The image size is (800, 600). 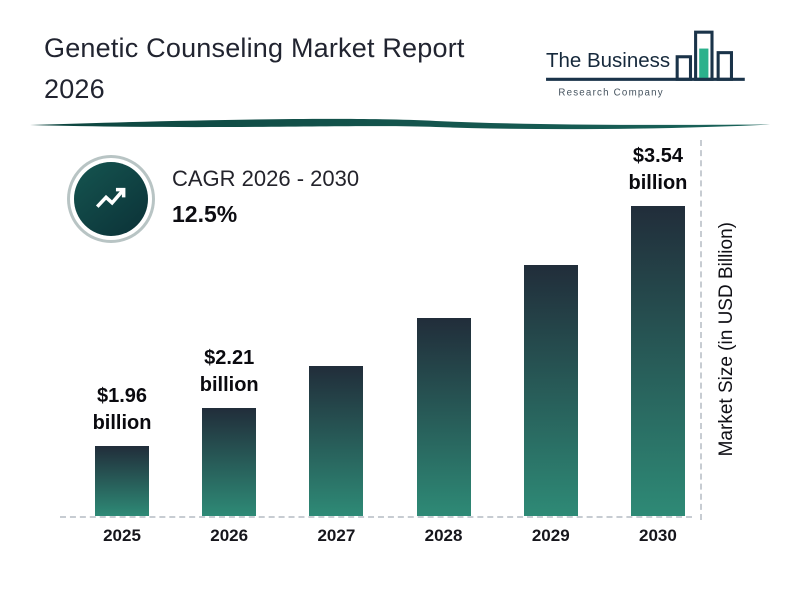 I want to click on trending-up-icon, so click(x=110, y=197).